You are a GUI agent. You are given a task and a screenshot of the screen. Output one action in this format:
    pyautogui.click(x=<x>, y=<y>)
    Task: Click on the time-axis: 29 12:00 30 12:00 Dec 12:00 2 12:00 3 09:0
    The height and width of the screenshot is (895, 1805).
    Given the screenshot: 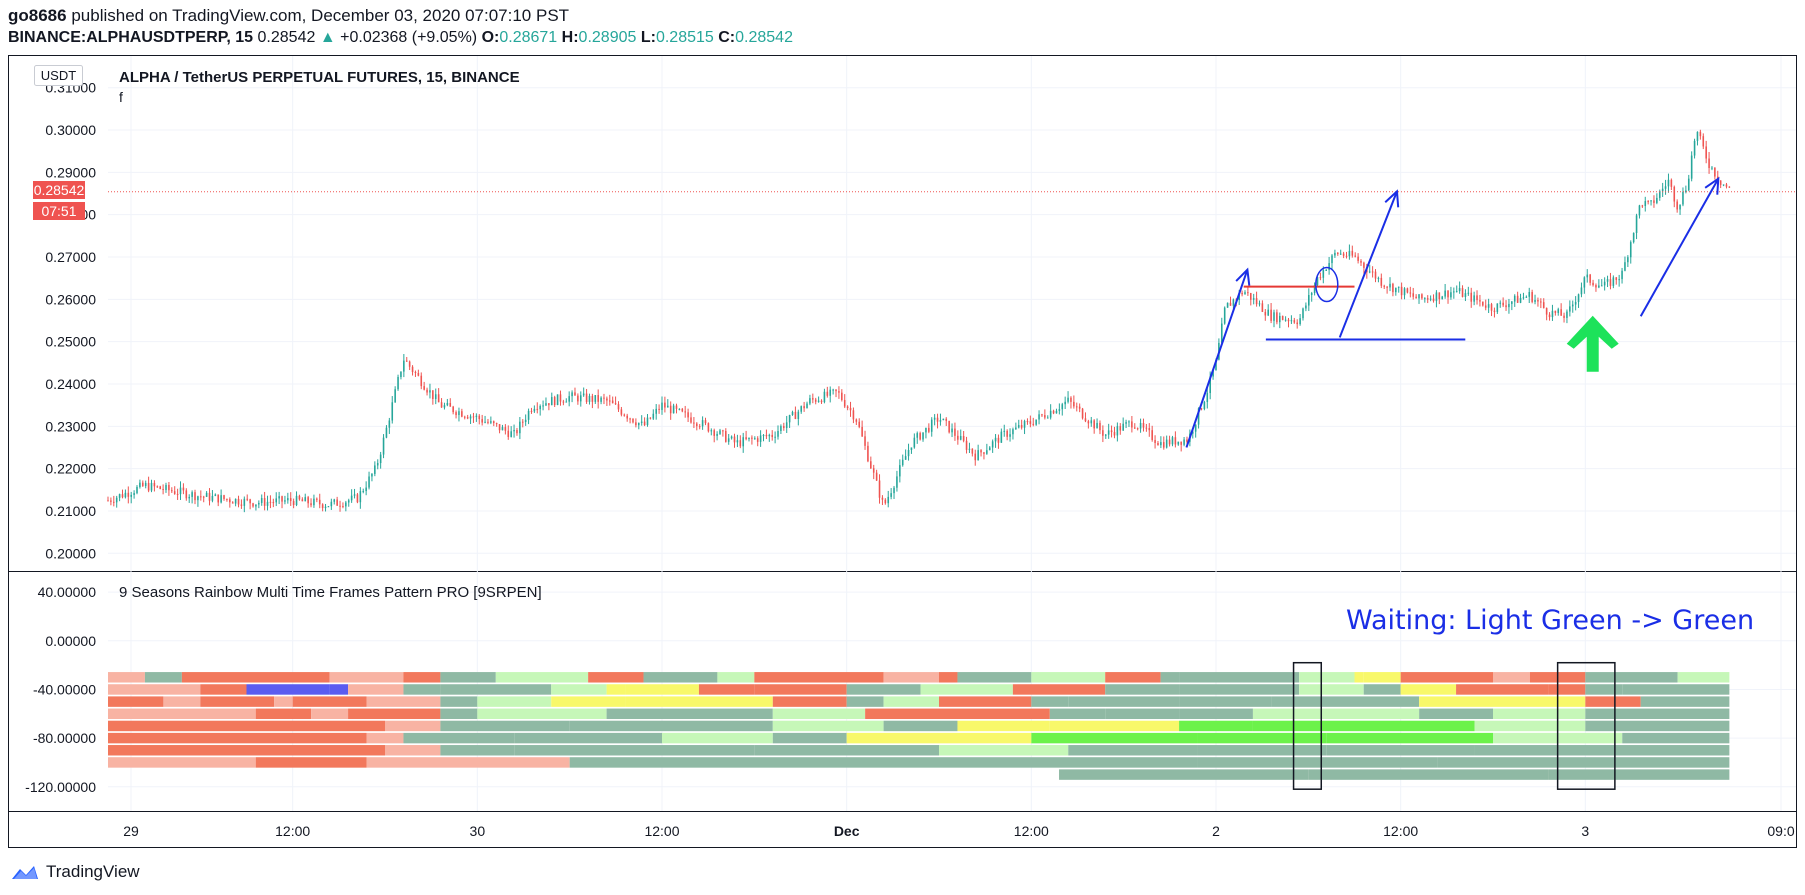 What is the action you would take?
    pyautogui.click(x=959, y=831)
    